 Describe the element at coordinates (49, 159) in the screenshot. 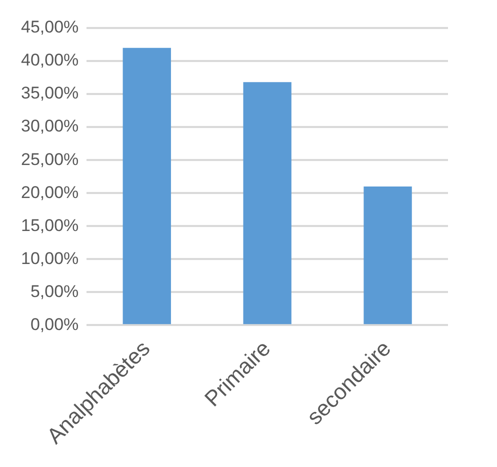

I see `y-tick-label: 25,00%` at that location.